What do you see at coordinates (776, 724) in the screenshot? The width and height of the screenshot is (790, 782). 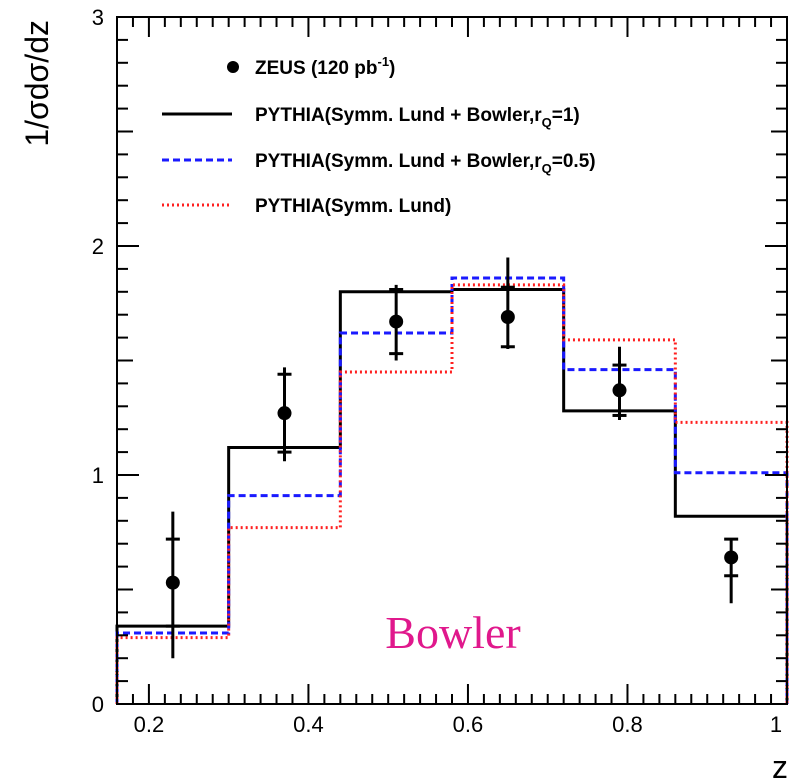 I see `x-tick-label: 1` at bounding box center [776, 724].